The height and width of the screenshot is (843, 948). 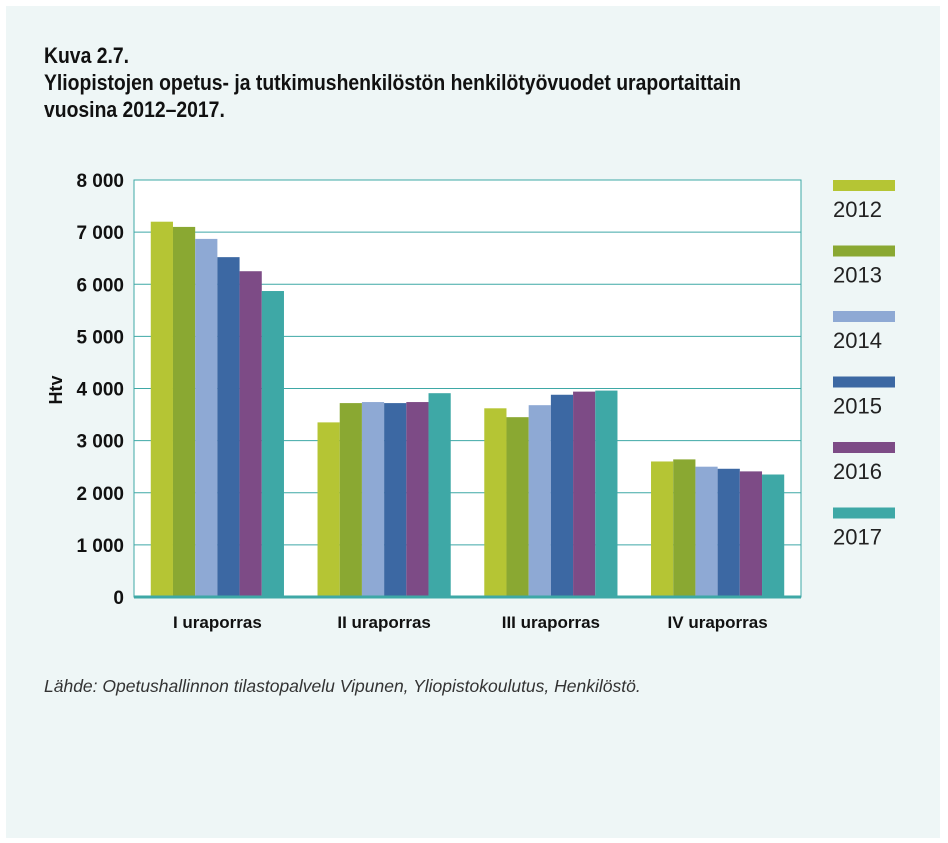 I want to click on bar-2016-cat3, so click(x=584, y=494).